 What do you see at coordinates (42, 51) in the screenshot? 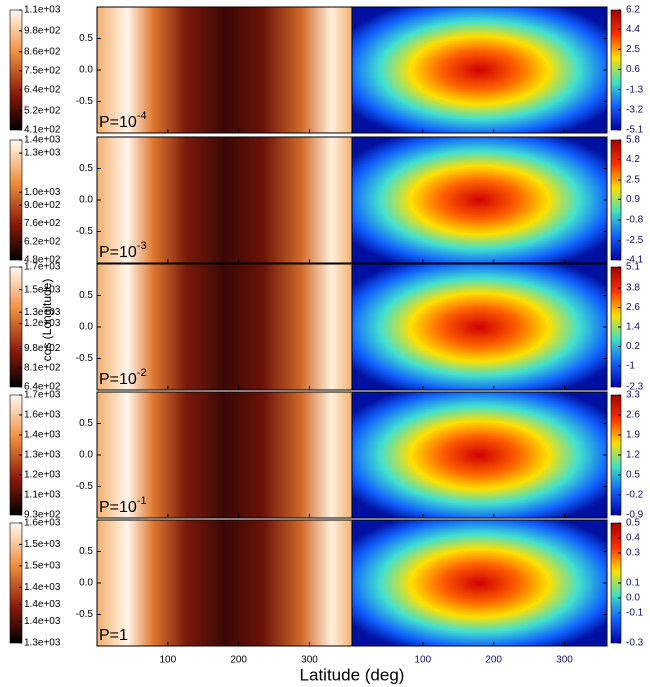
I see `colorbar-tick-label: 8.6e+02` at bounding box center [42, 51].